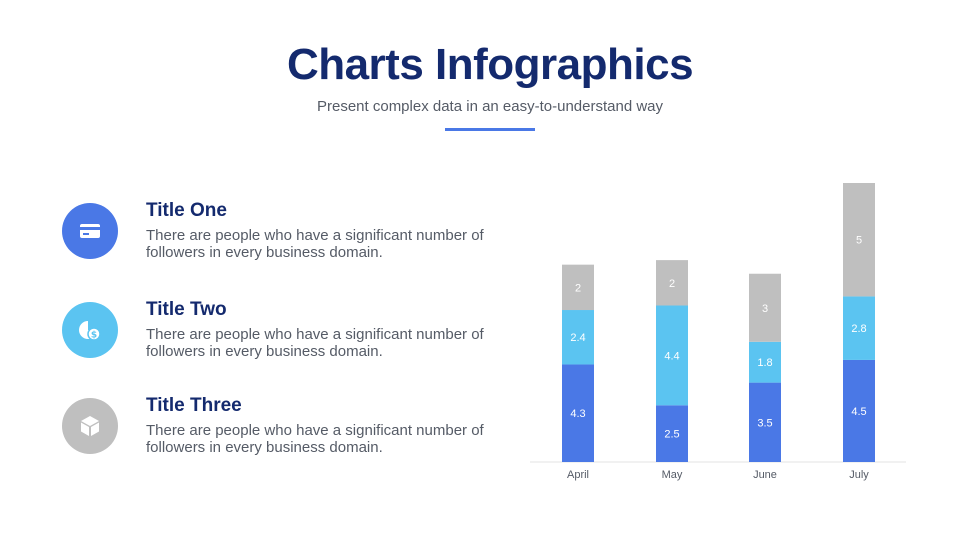 This screenshot has width=980, height=551. I want to click on x-tick-label: May, so click(672, 475).